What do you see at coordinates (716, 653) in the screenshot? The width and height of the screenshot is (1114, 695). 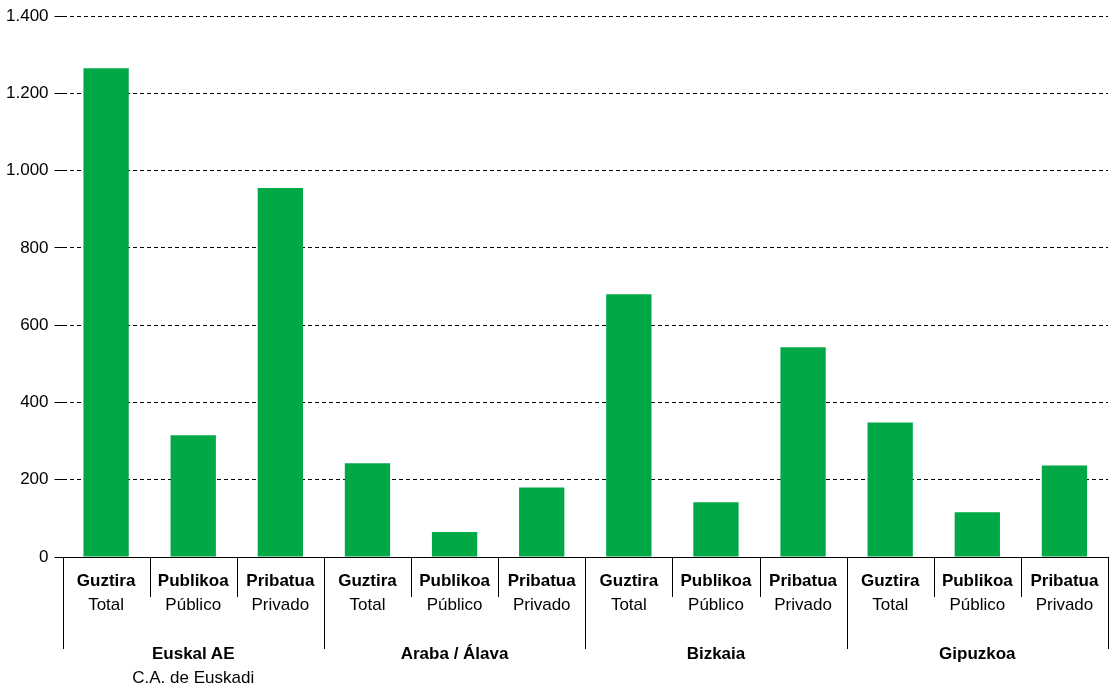 I see `text: Bizkaia` at bounding box center [716, 653].